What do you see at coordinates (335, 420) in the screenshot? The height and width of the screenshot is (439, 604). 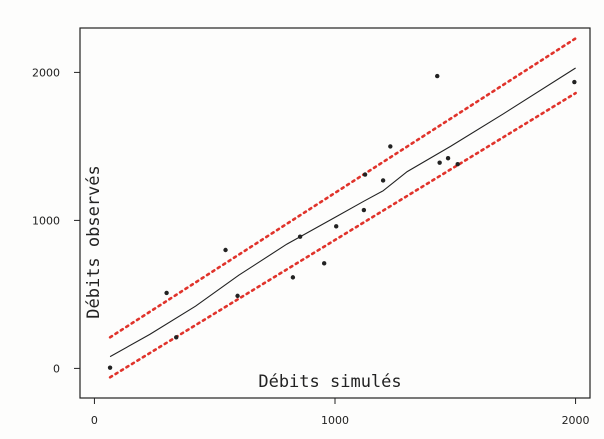 I see `x-tick-label: 1000` at bounding box center [335, 420].